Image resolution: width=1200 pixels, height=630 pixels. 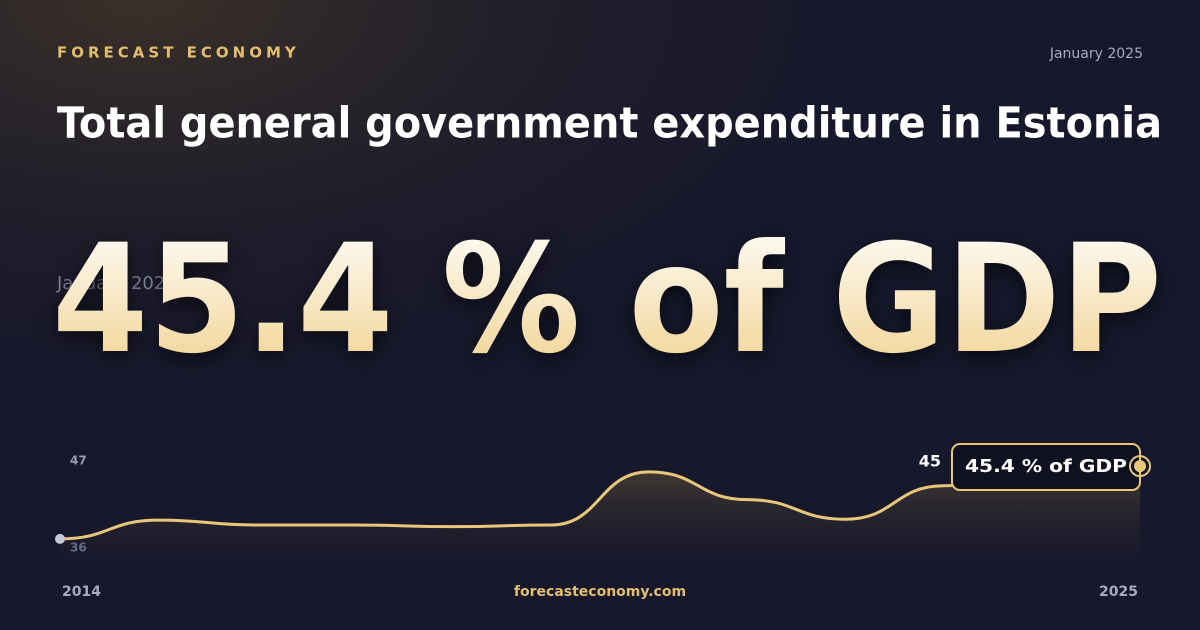 What do you see at coordinates (81, 592) in the screenshot?
I see `x-tick-label: 2014` at bounding box center [81, 592].